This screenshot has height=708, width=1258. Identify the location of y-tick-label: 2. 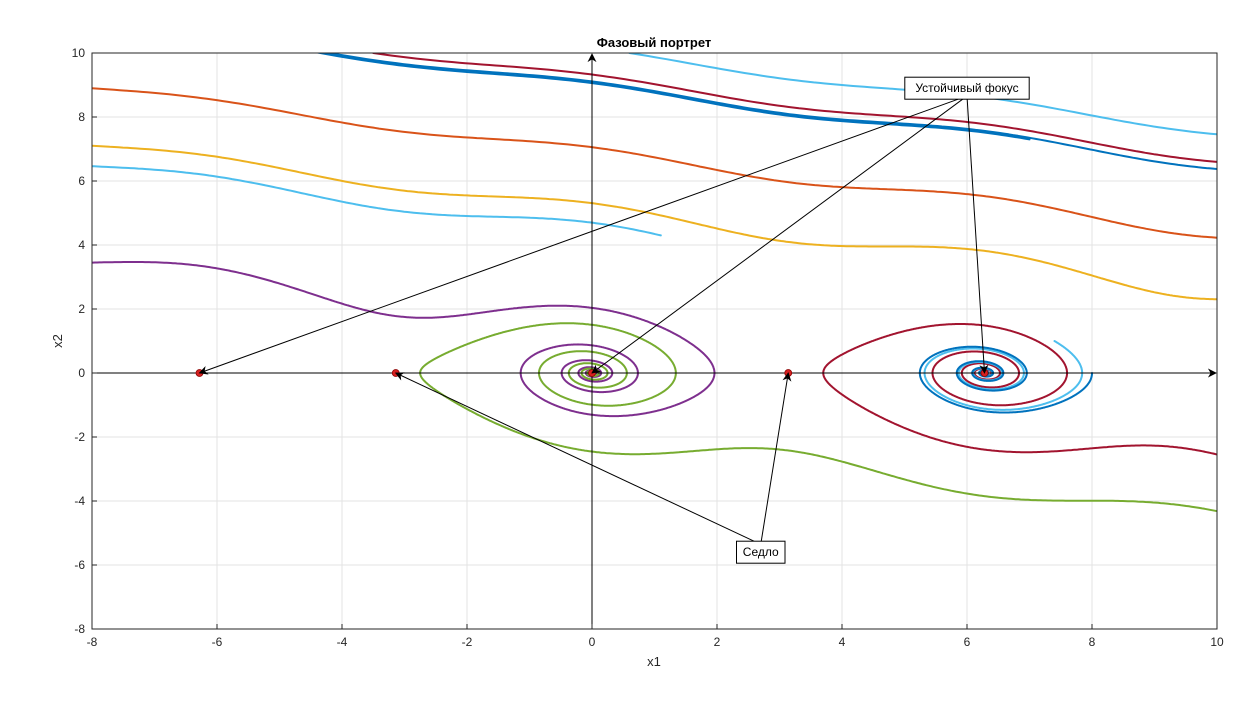
(81, 309).